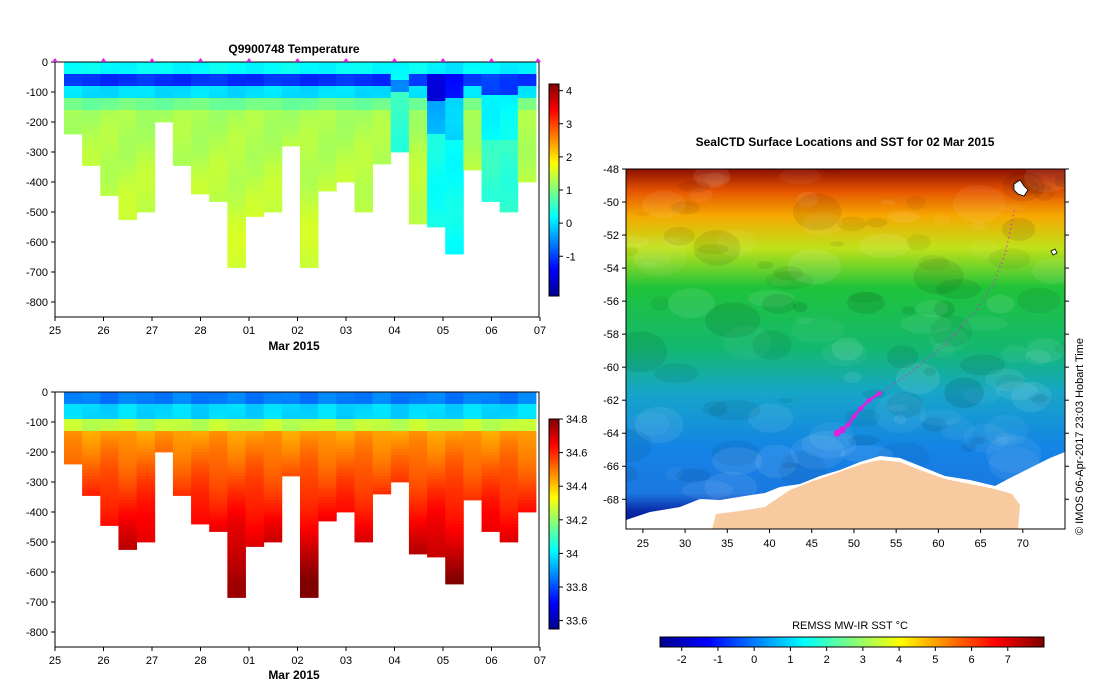  I want to click on track-segment, so click(984, 297).